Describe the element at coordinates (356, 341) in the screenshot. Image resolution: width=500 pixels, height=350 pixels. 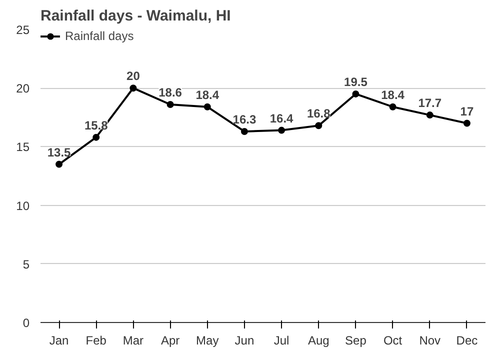
I see `x-tick-label: Sep` at that location.